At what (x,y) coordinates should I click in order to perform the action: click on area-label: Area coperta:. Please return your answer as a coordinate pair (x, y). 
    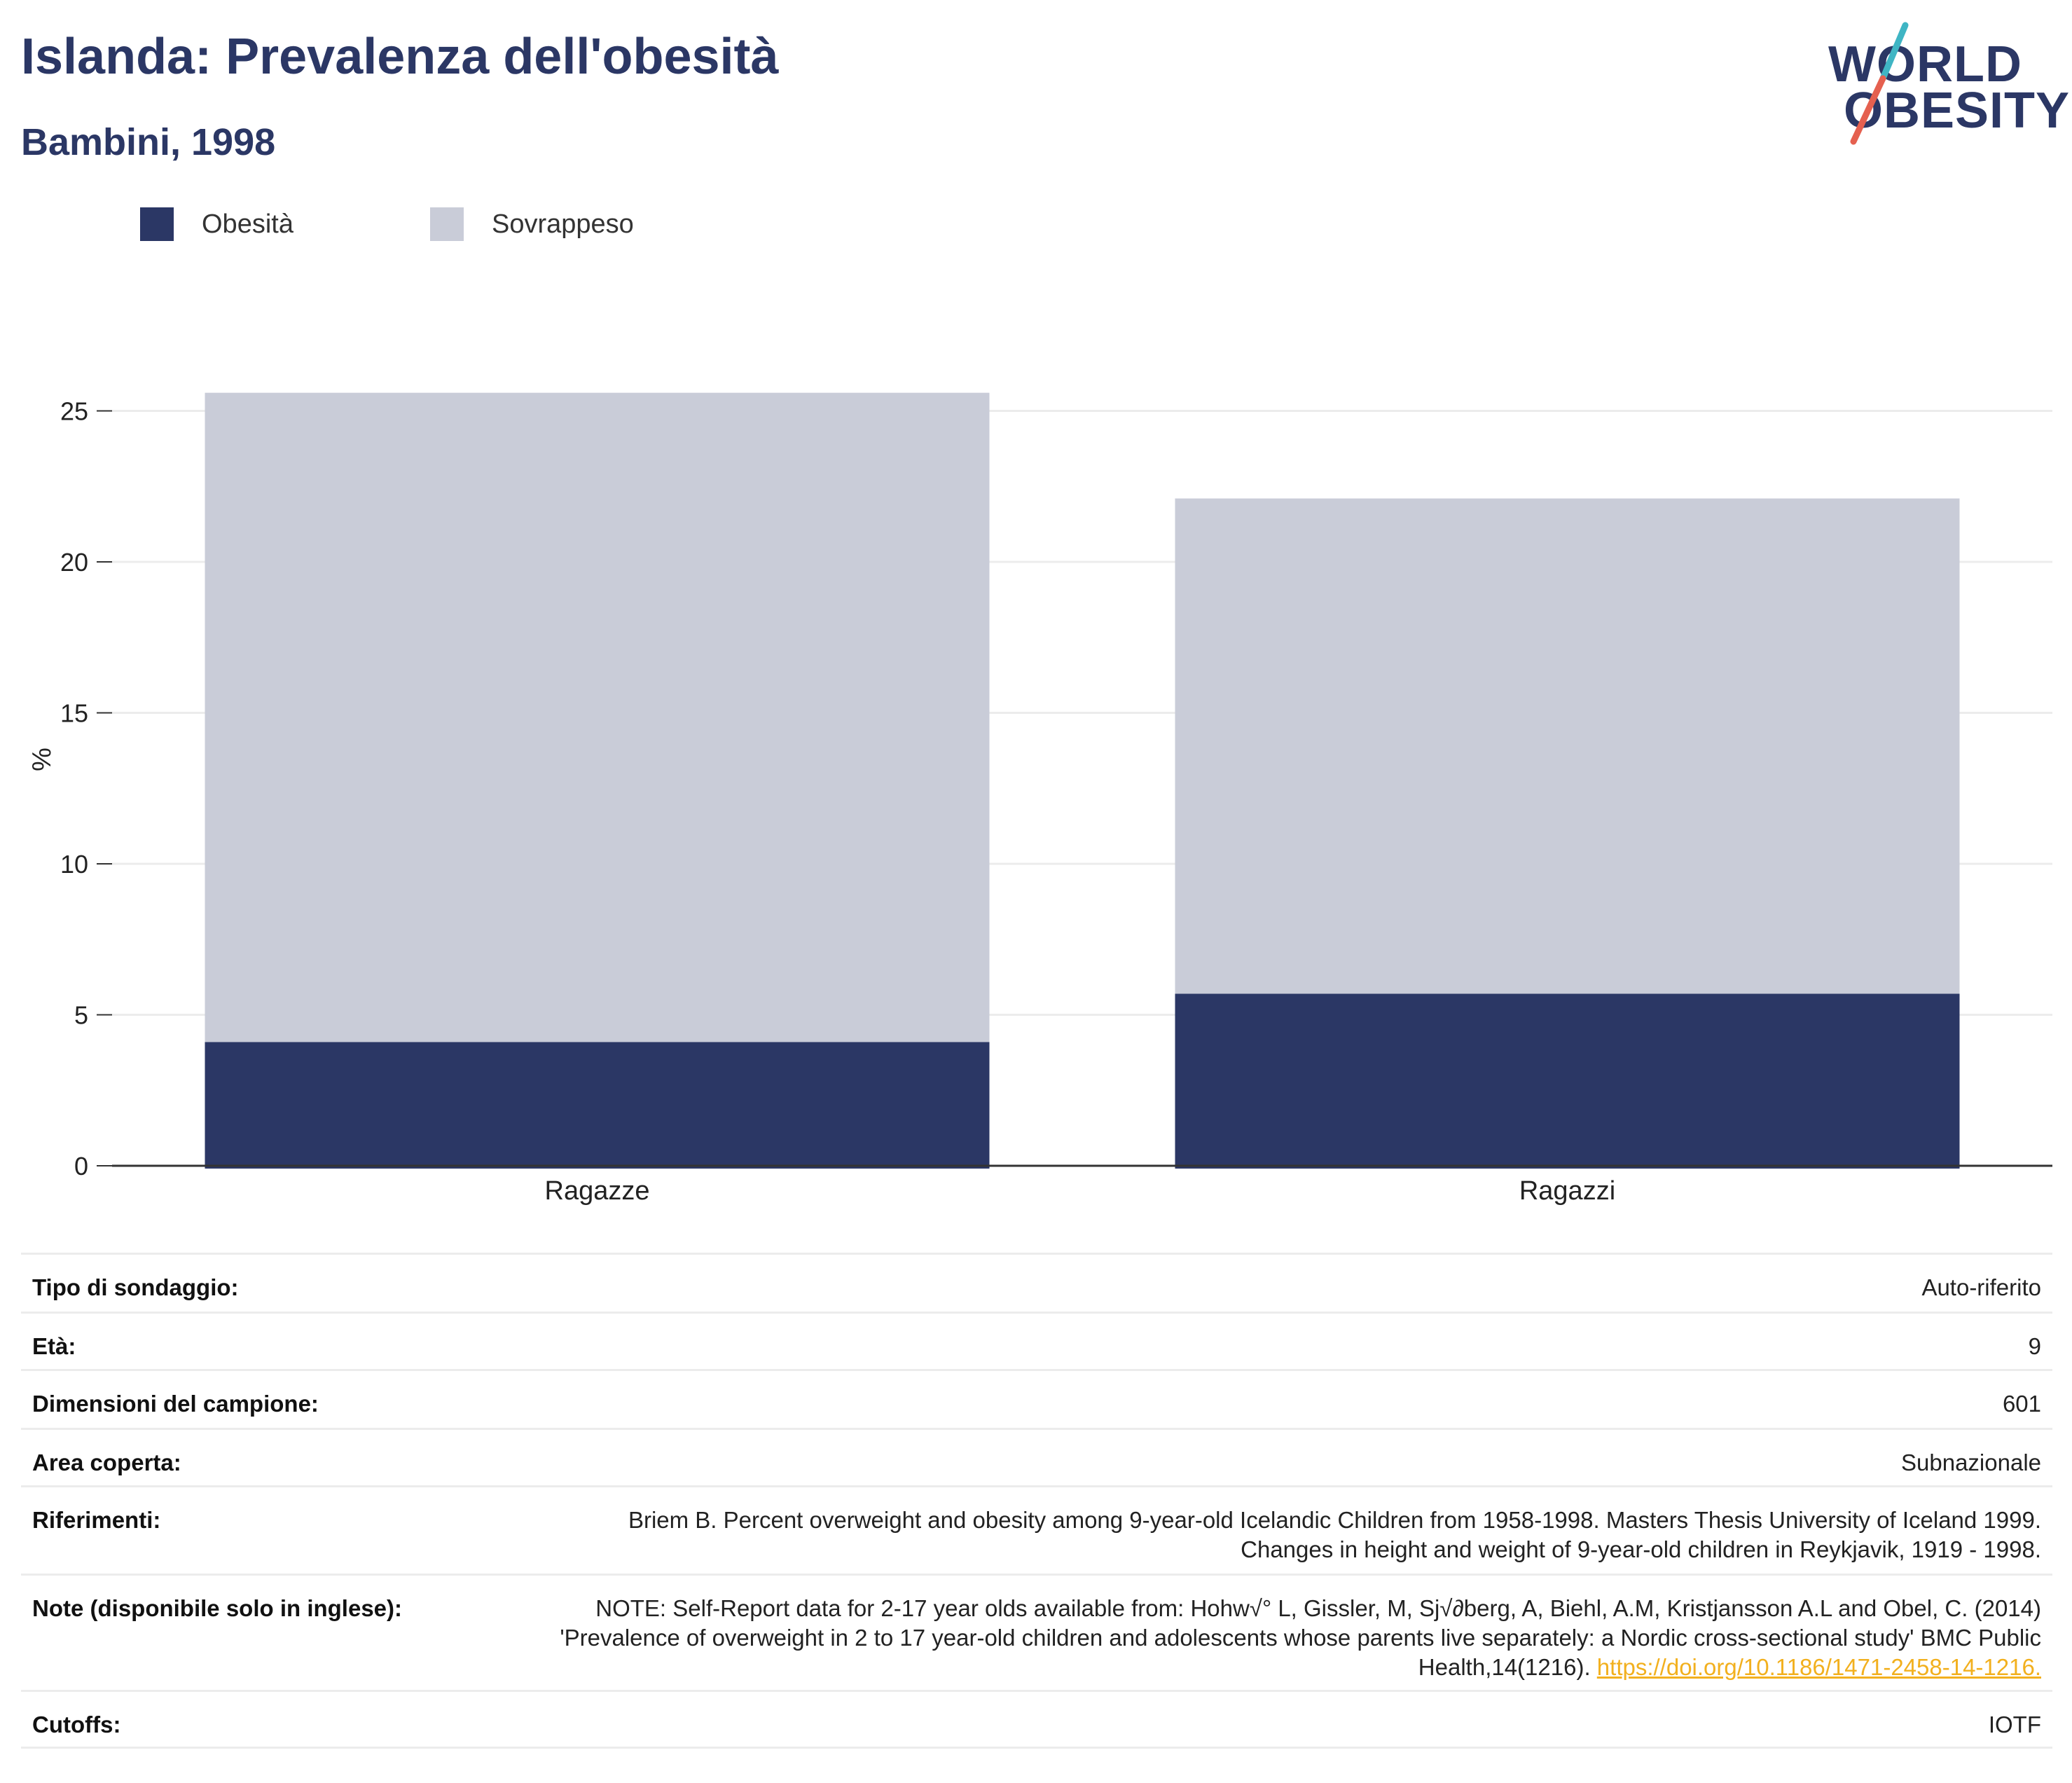
    Looking at the image, I should click on (107, 1462).